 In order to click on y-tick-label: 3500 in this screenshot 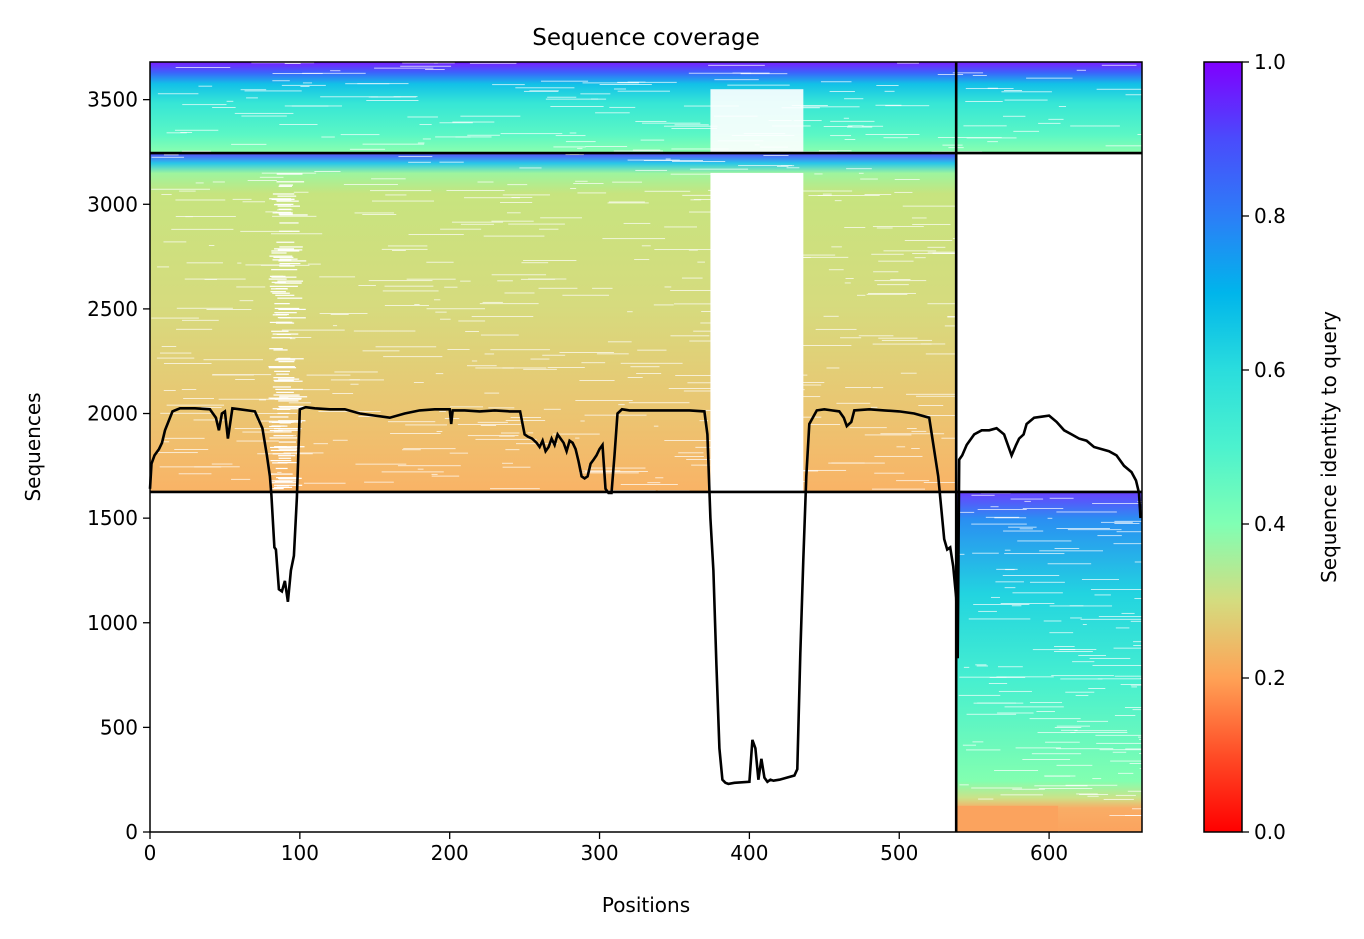, I will do `click(112, 100)`.